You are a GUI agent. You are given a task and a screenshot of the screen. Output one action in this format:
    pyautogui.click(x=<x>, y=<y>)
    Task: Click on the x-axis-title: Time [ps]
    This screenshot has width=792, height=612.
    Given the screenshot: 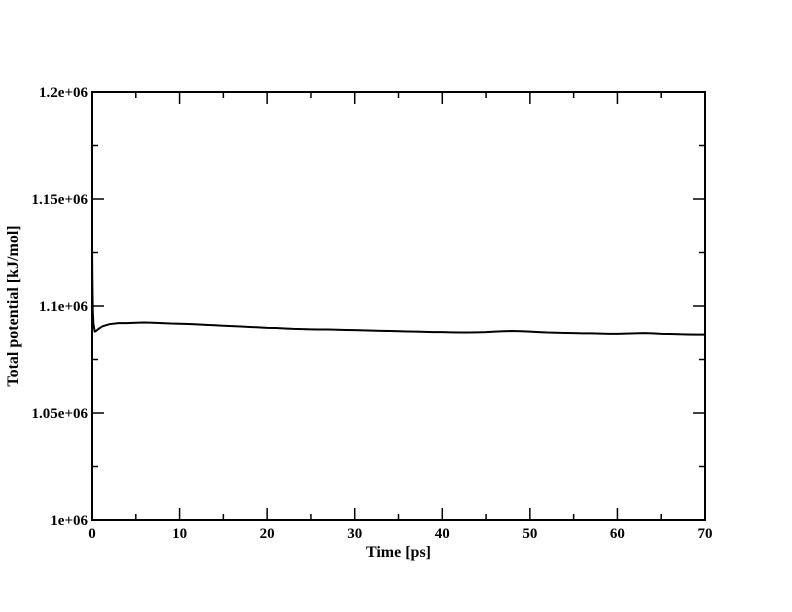 What is the action you would take?
    pyautogui.click(x=398, y=552)
    